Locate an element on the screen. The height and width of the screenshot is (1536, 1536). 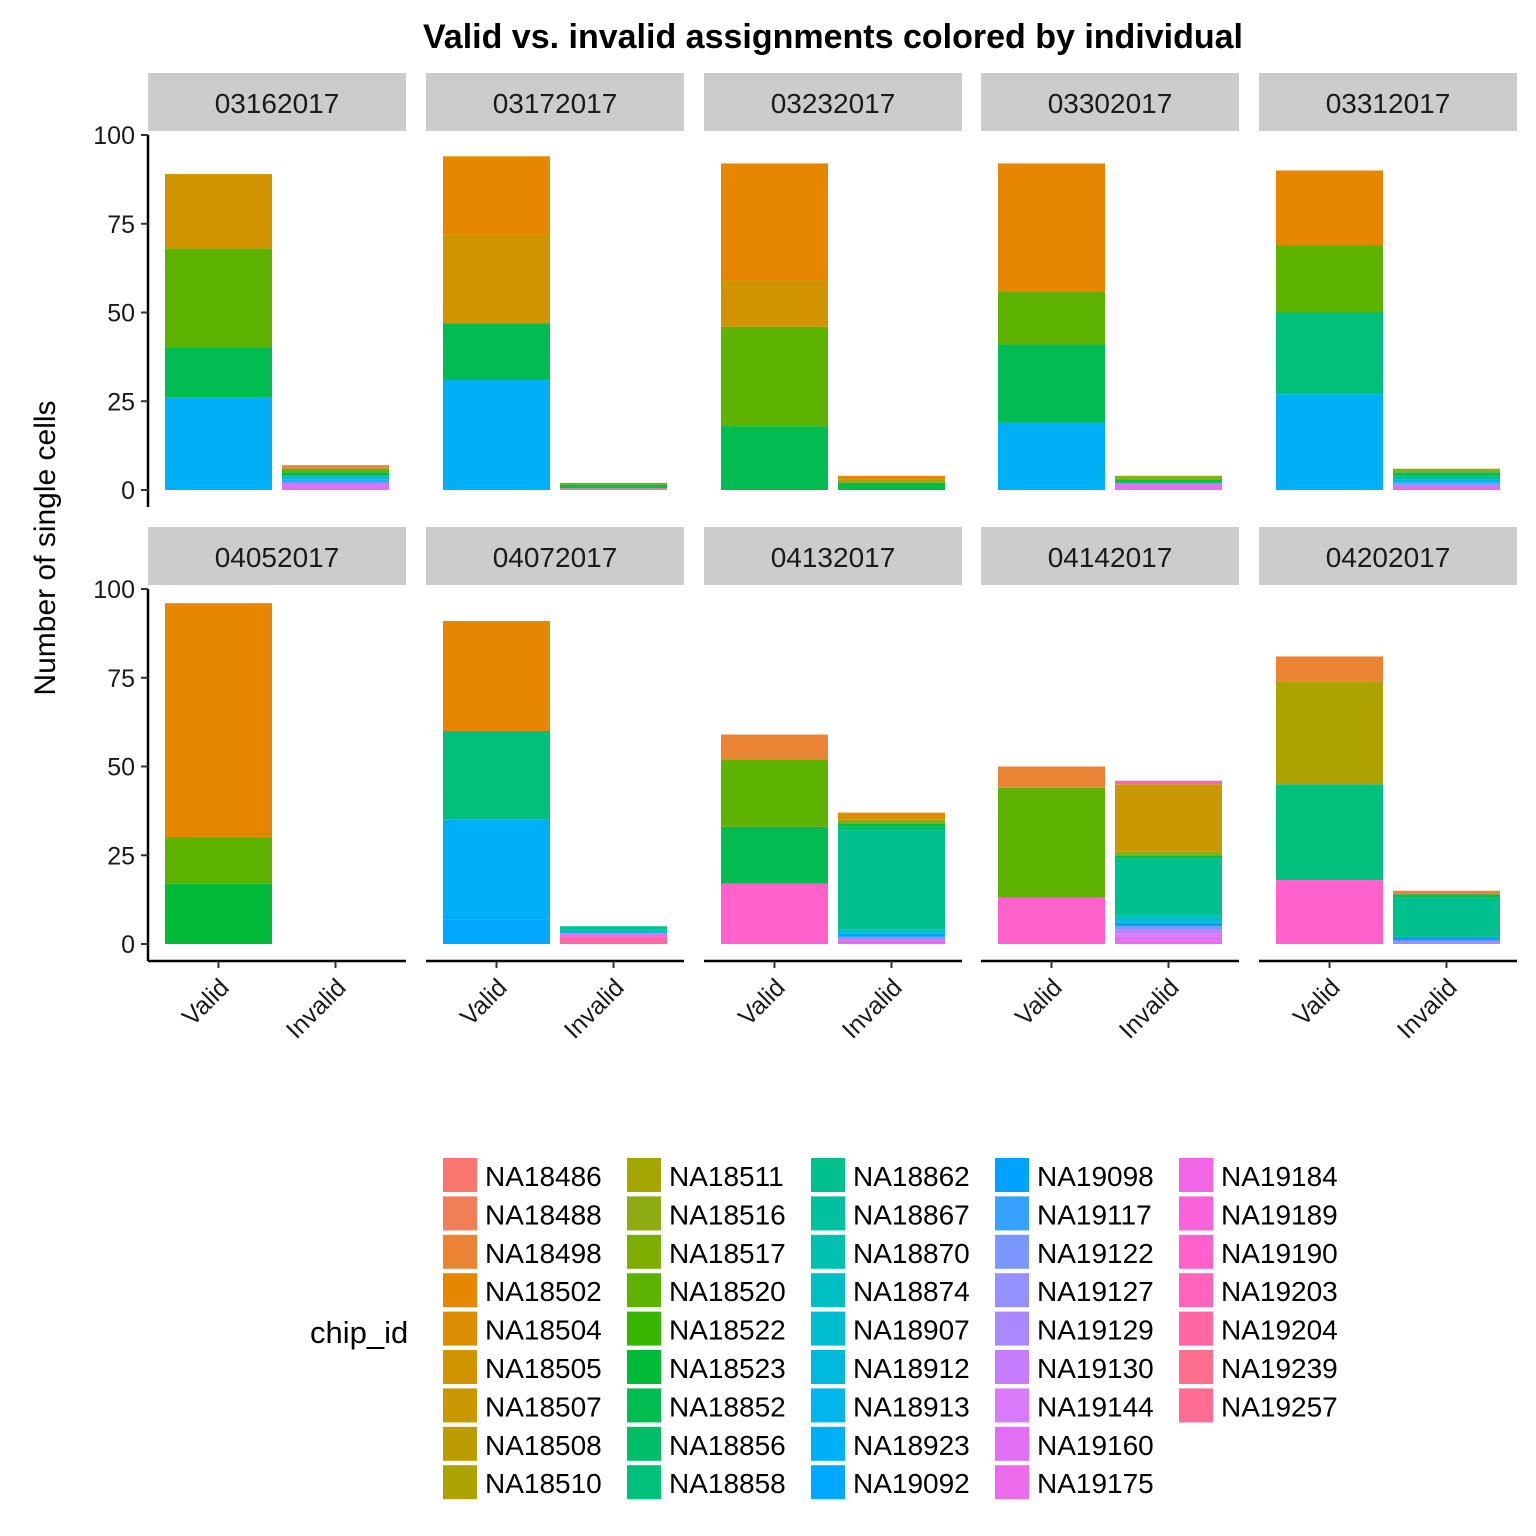
legend-item: NA19239 is located at coordinates (1258, 1367).